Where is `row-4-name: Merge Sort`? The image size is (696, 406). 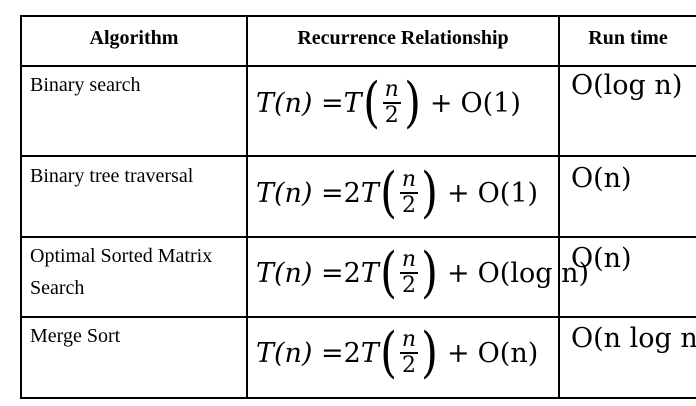
row-4-name: Merge Sort is located at coordinates (75, 336).